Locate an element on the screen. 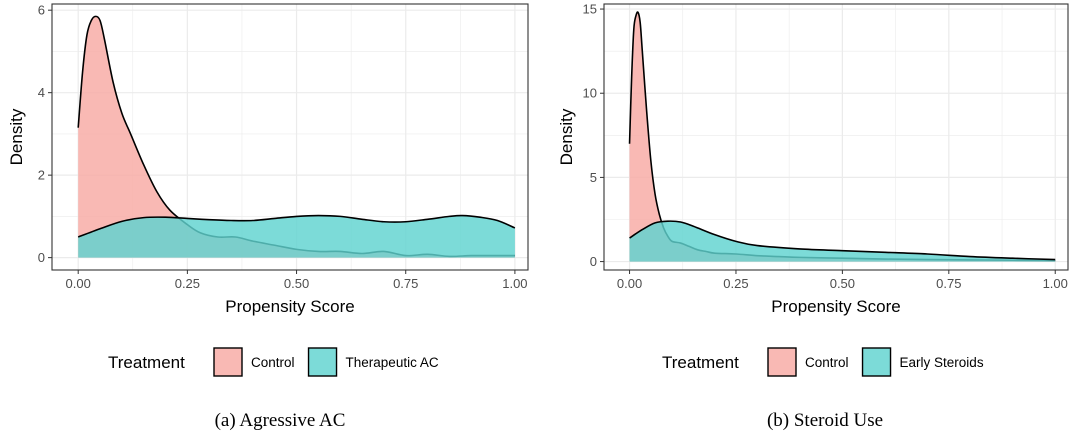 The image size is (1071, 435). y-tick-label: 15 is located at coordinates (590, 9).